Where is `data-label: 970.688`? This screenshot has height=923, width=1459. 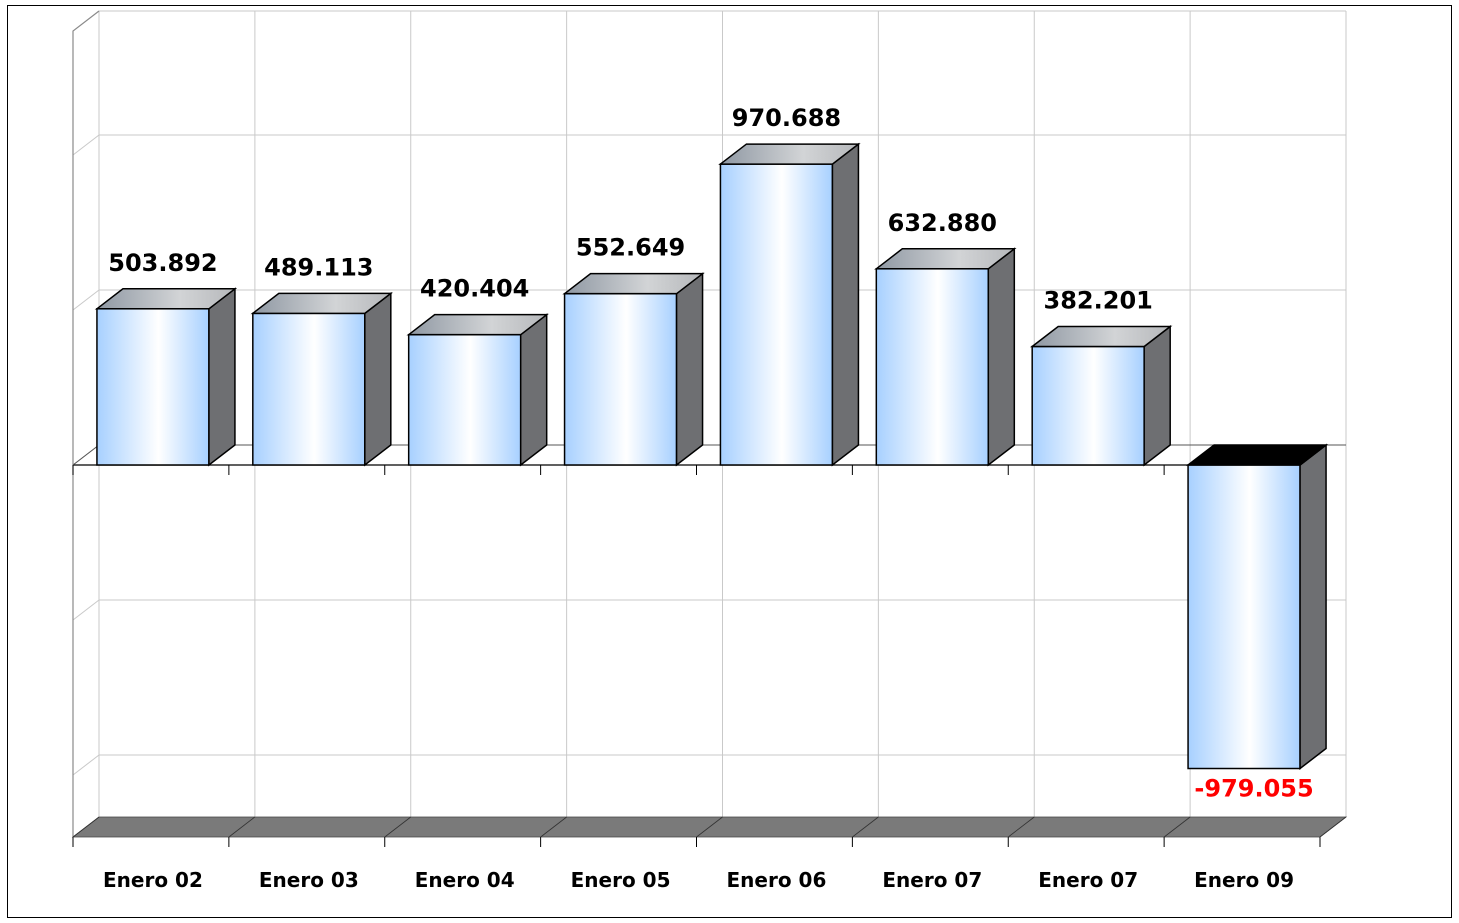 data-label: 970.688 is located at coordinates (786, 118).